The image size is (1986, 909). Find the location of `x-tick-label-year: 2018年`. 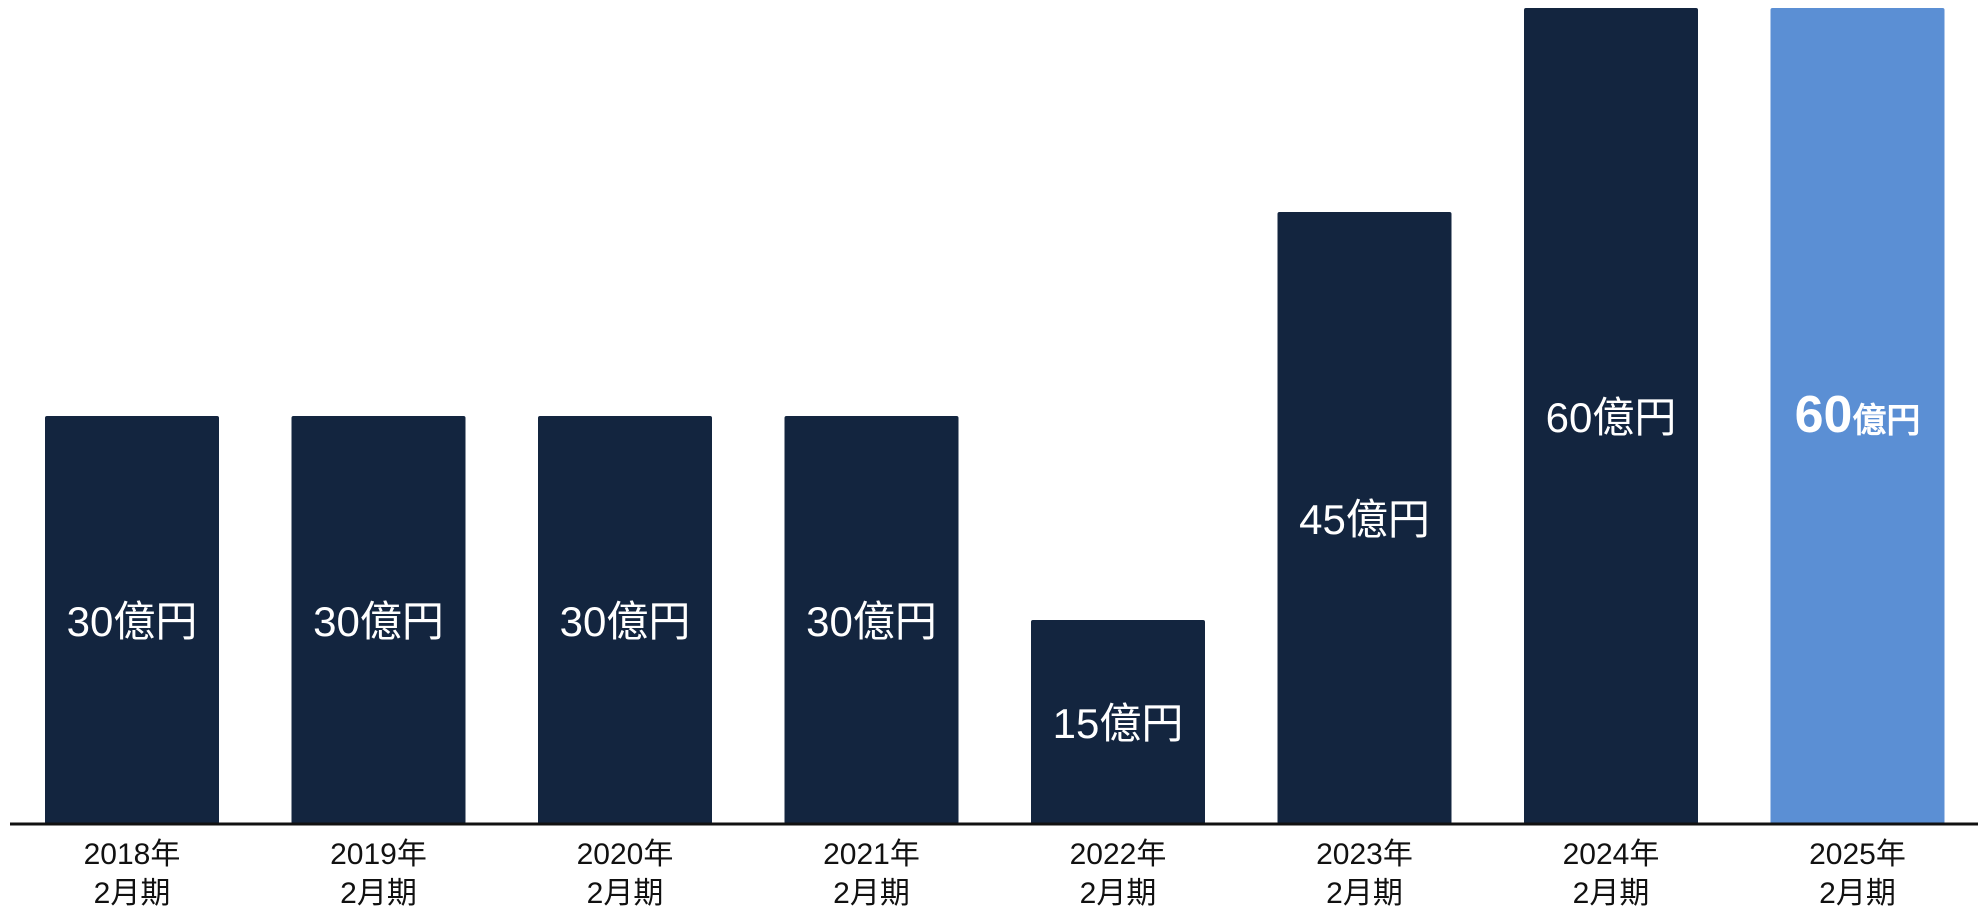

x-tick-label-year: 2018年 is located at coordinates (132, 854).